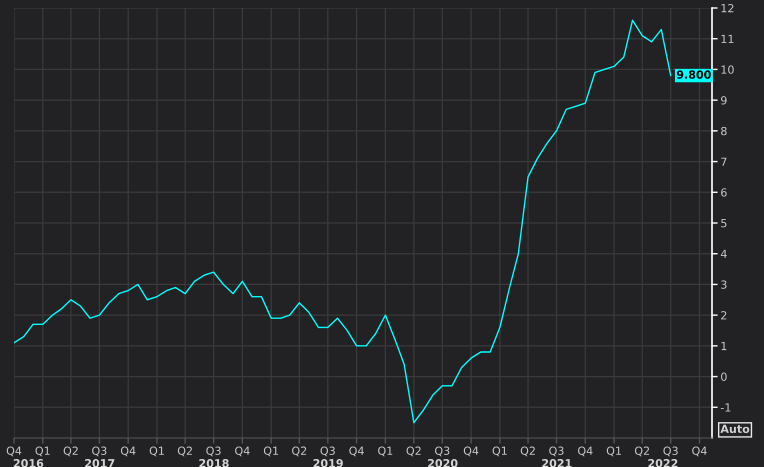 The width and height of the screenshot is (764, 467). Describe the element at coordinates (214, 463) in the screenshot. I see `x2-tick-label: 2018` at that location.